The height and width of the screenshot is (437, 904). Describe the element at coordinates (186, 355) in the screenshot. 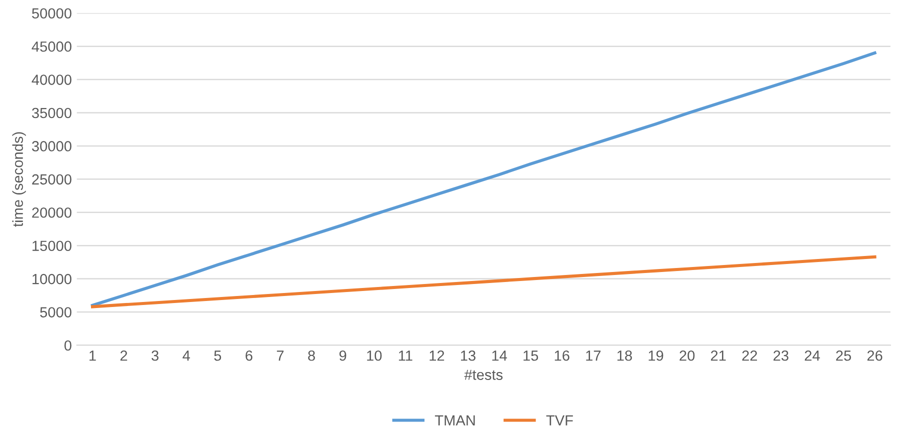

I see `x-tick-label: 4` at that location.